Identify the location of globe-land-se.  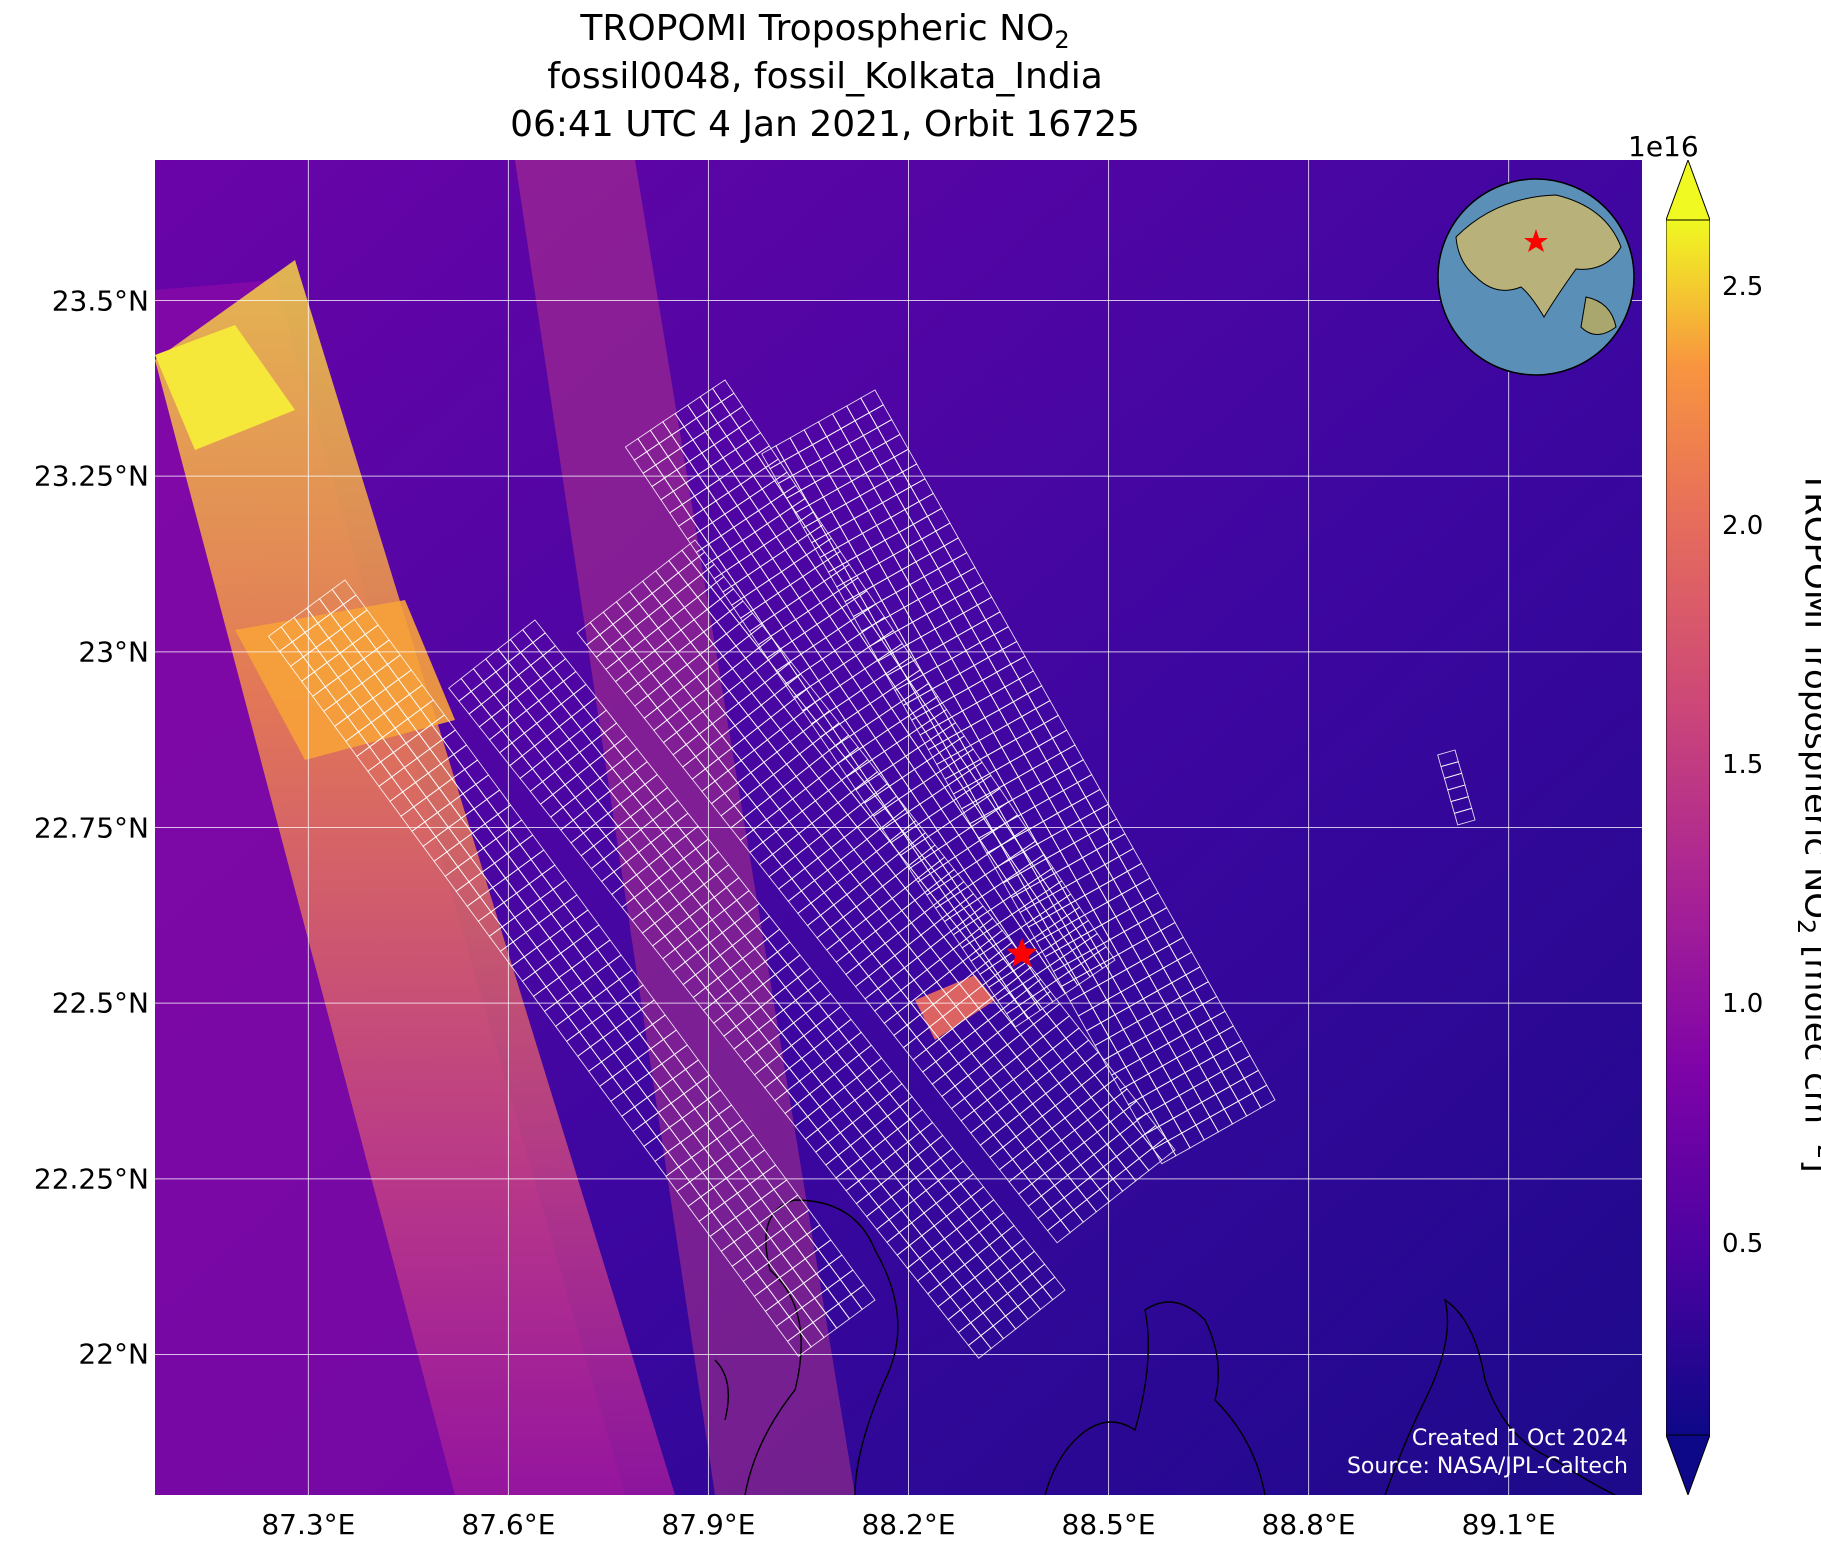
(1598, 315).